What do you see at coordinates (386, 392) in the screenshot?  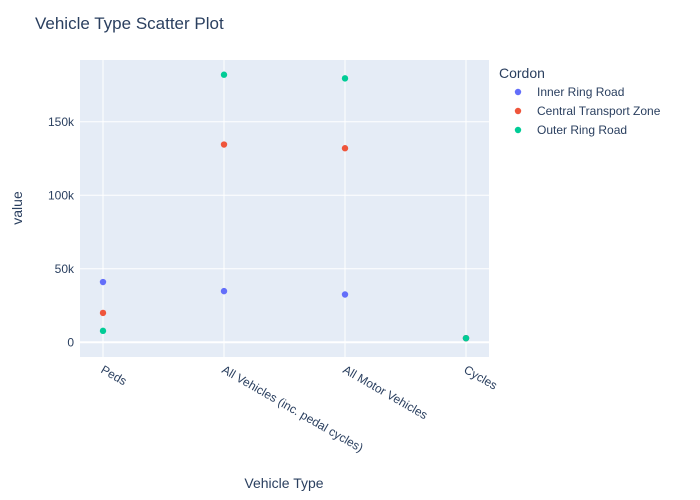 I see `x-tick-label: All Motor Vehicles` at bounding box center [386, 392].